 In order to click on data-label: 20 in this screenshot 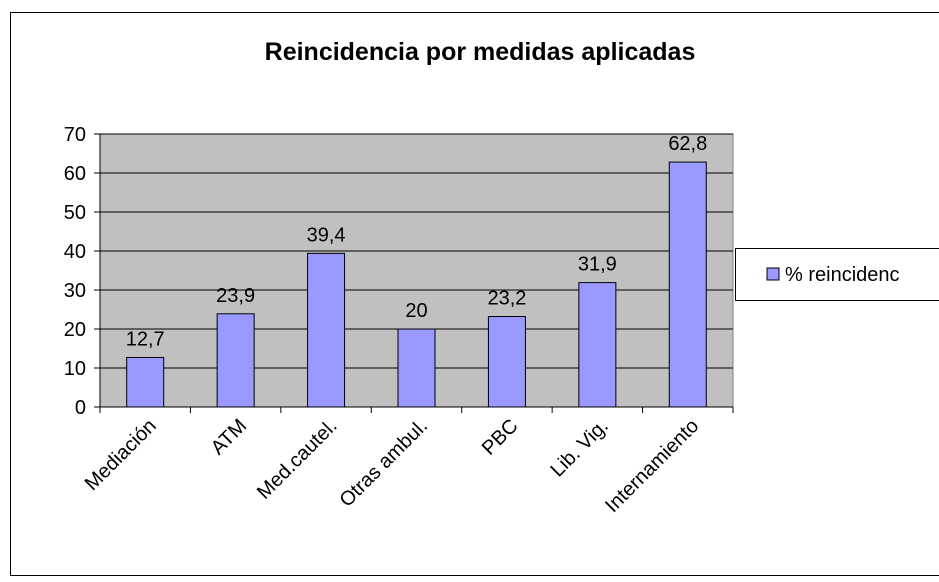, I will do `click(416, 311)`.